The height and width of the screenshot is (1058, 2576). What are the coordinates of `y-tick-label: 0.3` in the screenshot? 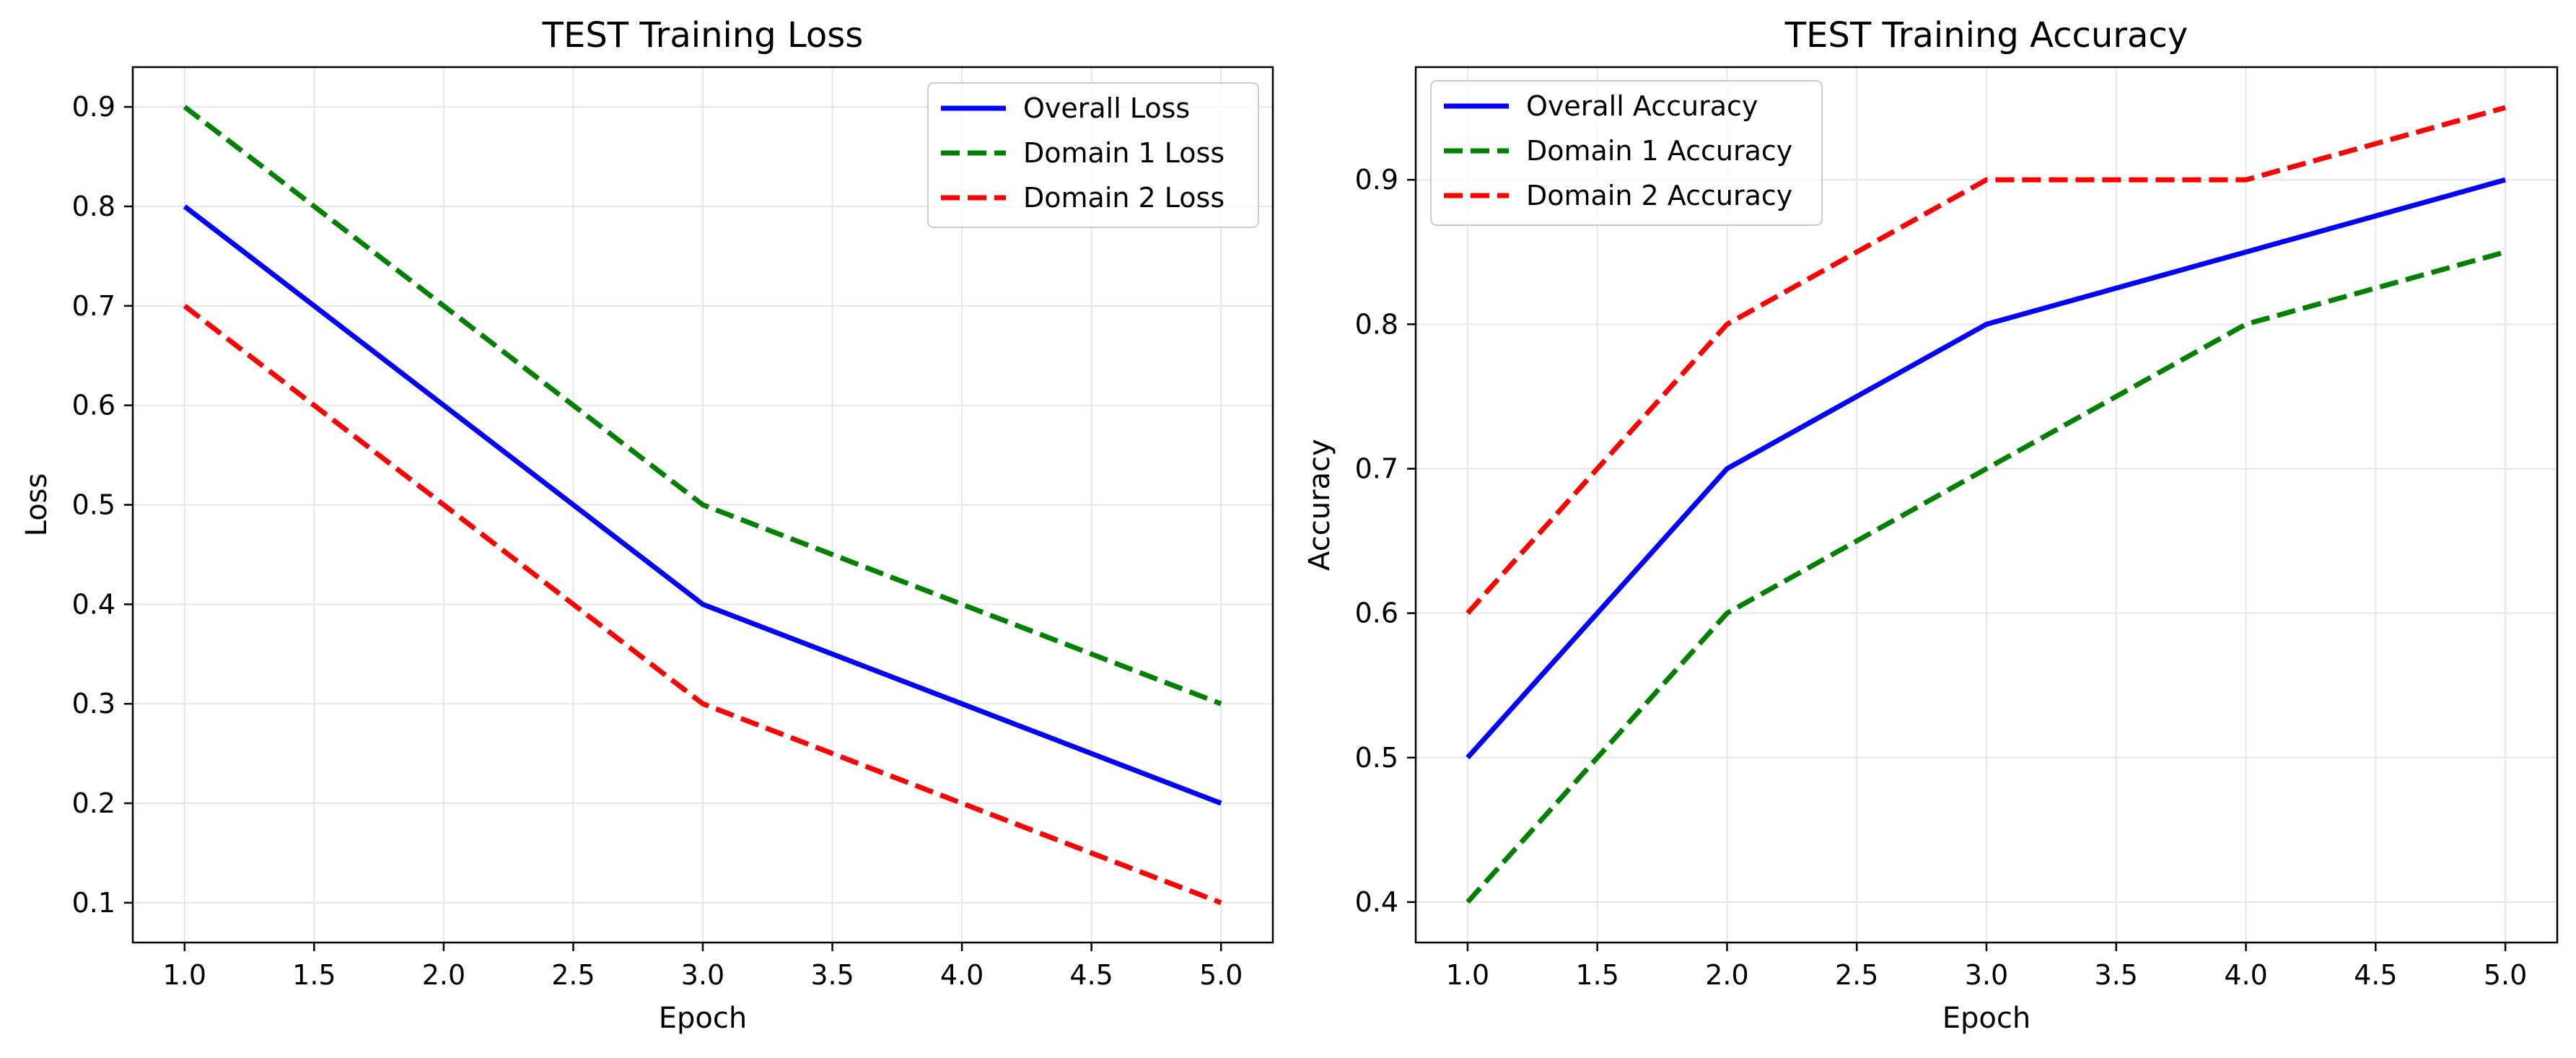 It's located at (93, 704).